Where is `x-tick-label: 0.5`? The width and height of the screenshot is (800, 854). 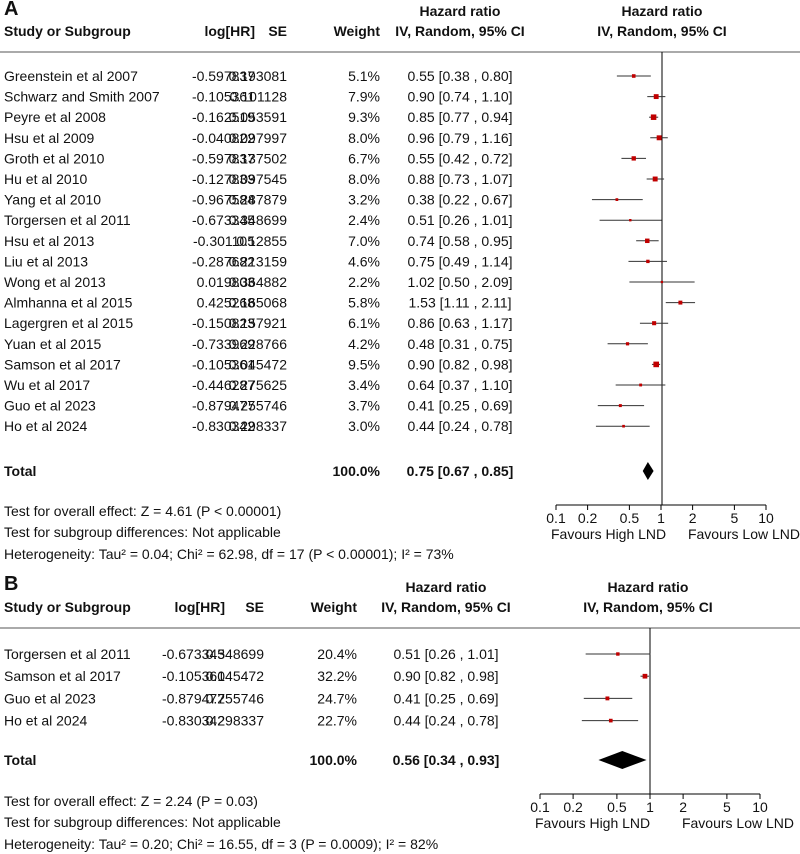 x-tick-label: 0.5 is located at coordinates (617, 807).